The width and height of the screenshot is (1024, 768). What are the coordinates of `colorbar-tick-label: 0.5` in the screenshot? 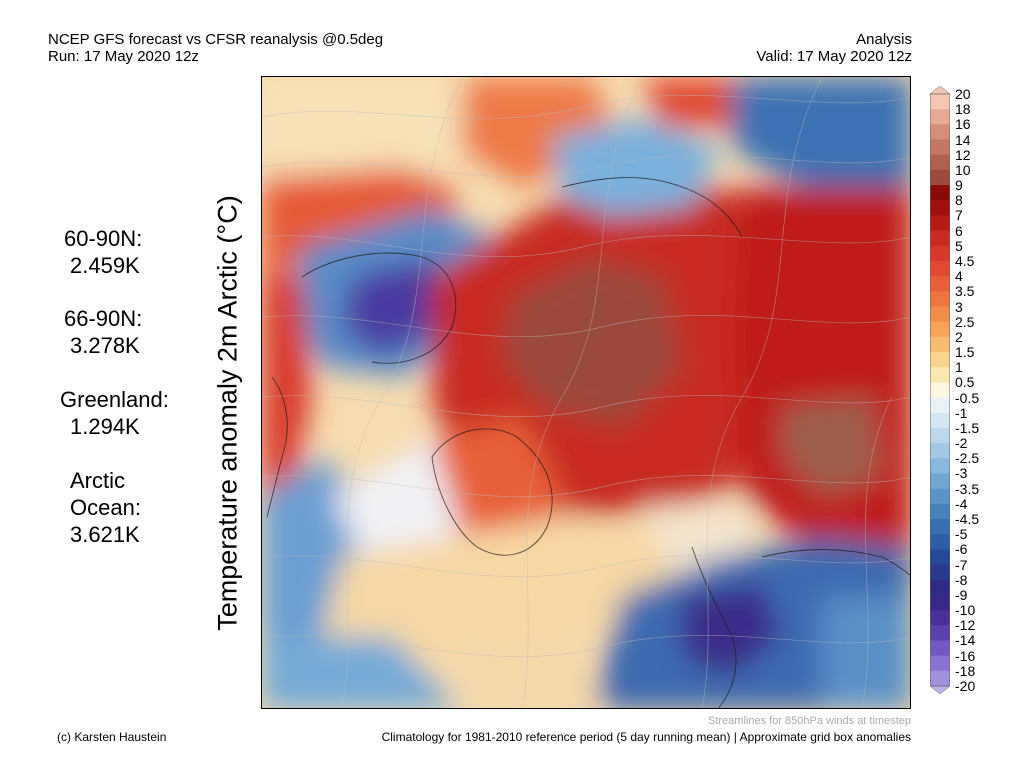 It's located at (965, 382).